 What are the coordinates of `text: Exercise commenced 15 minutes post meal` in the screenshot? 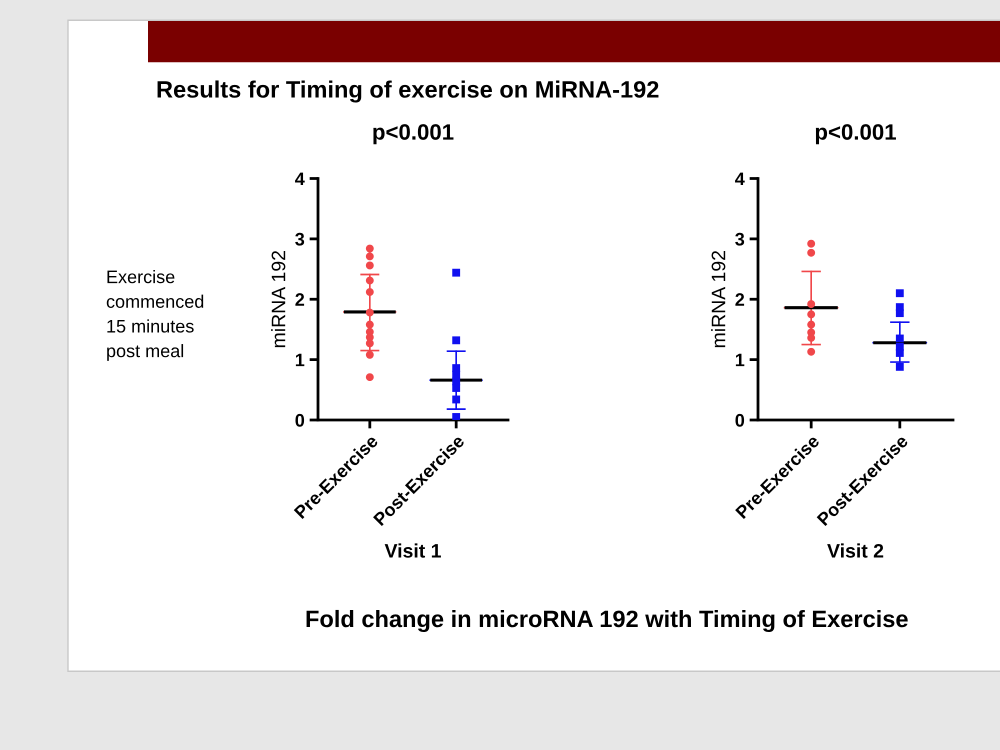 It's located at (155, 315).